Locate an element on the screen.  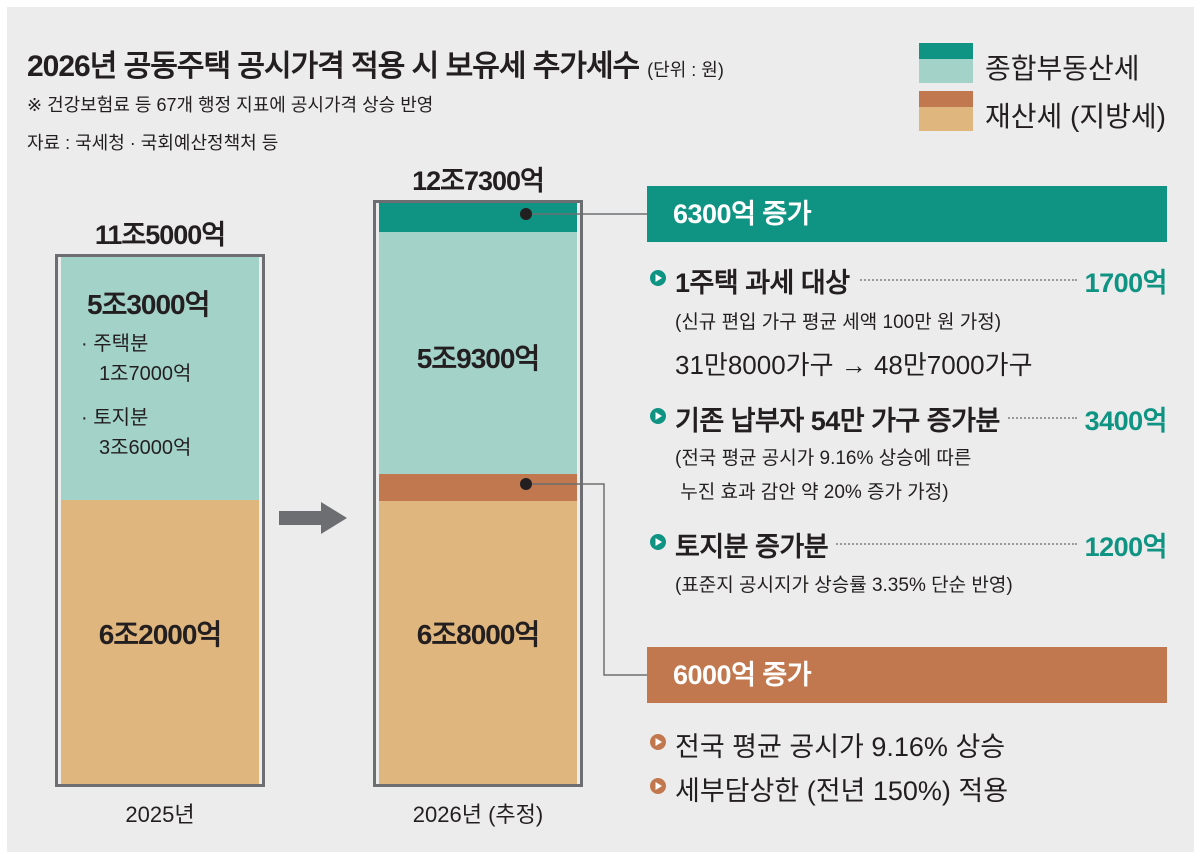
legend-swatch-comprehensive is located at coordinates (946, 63).